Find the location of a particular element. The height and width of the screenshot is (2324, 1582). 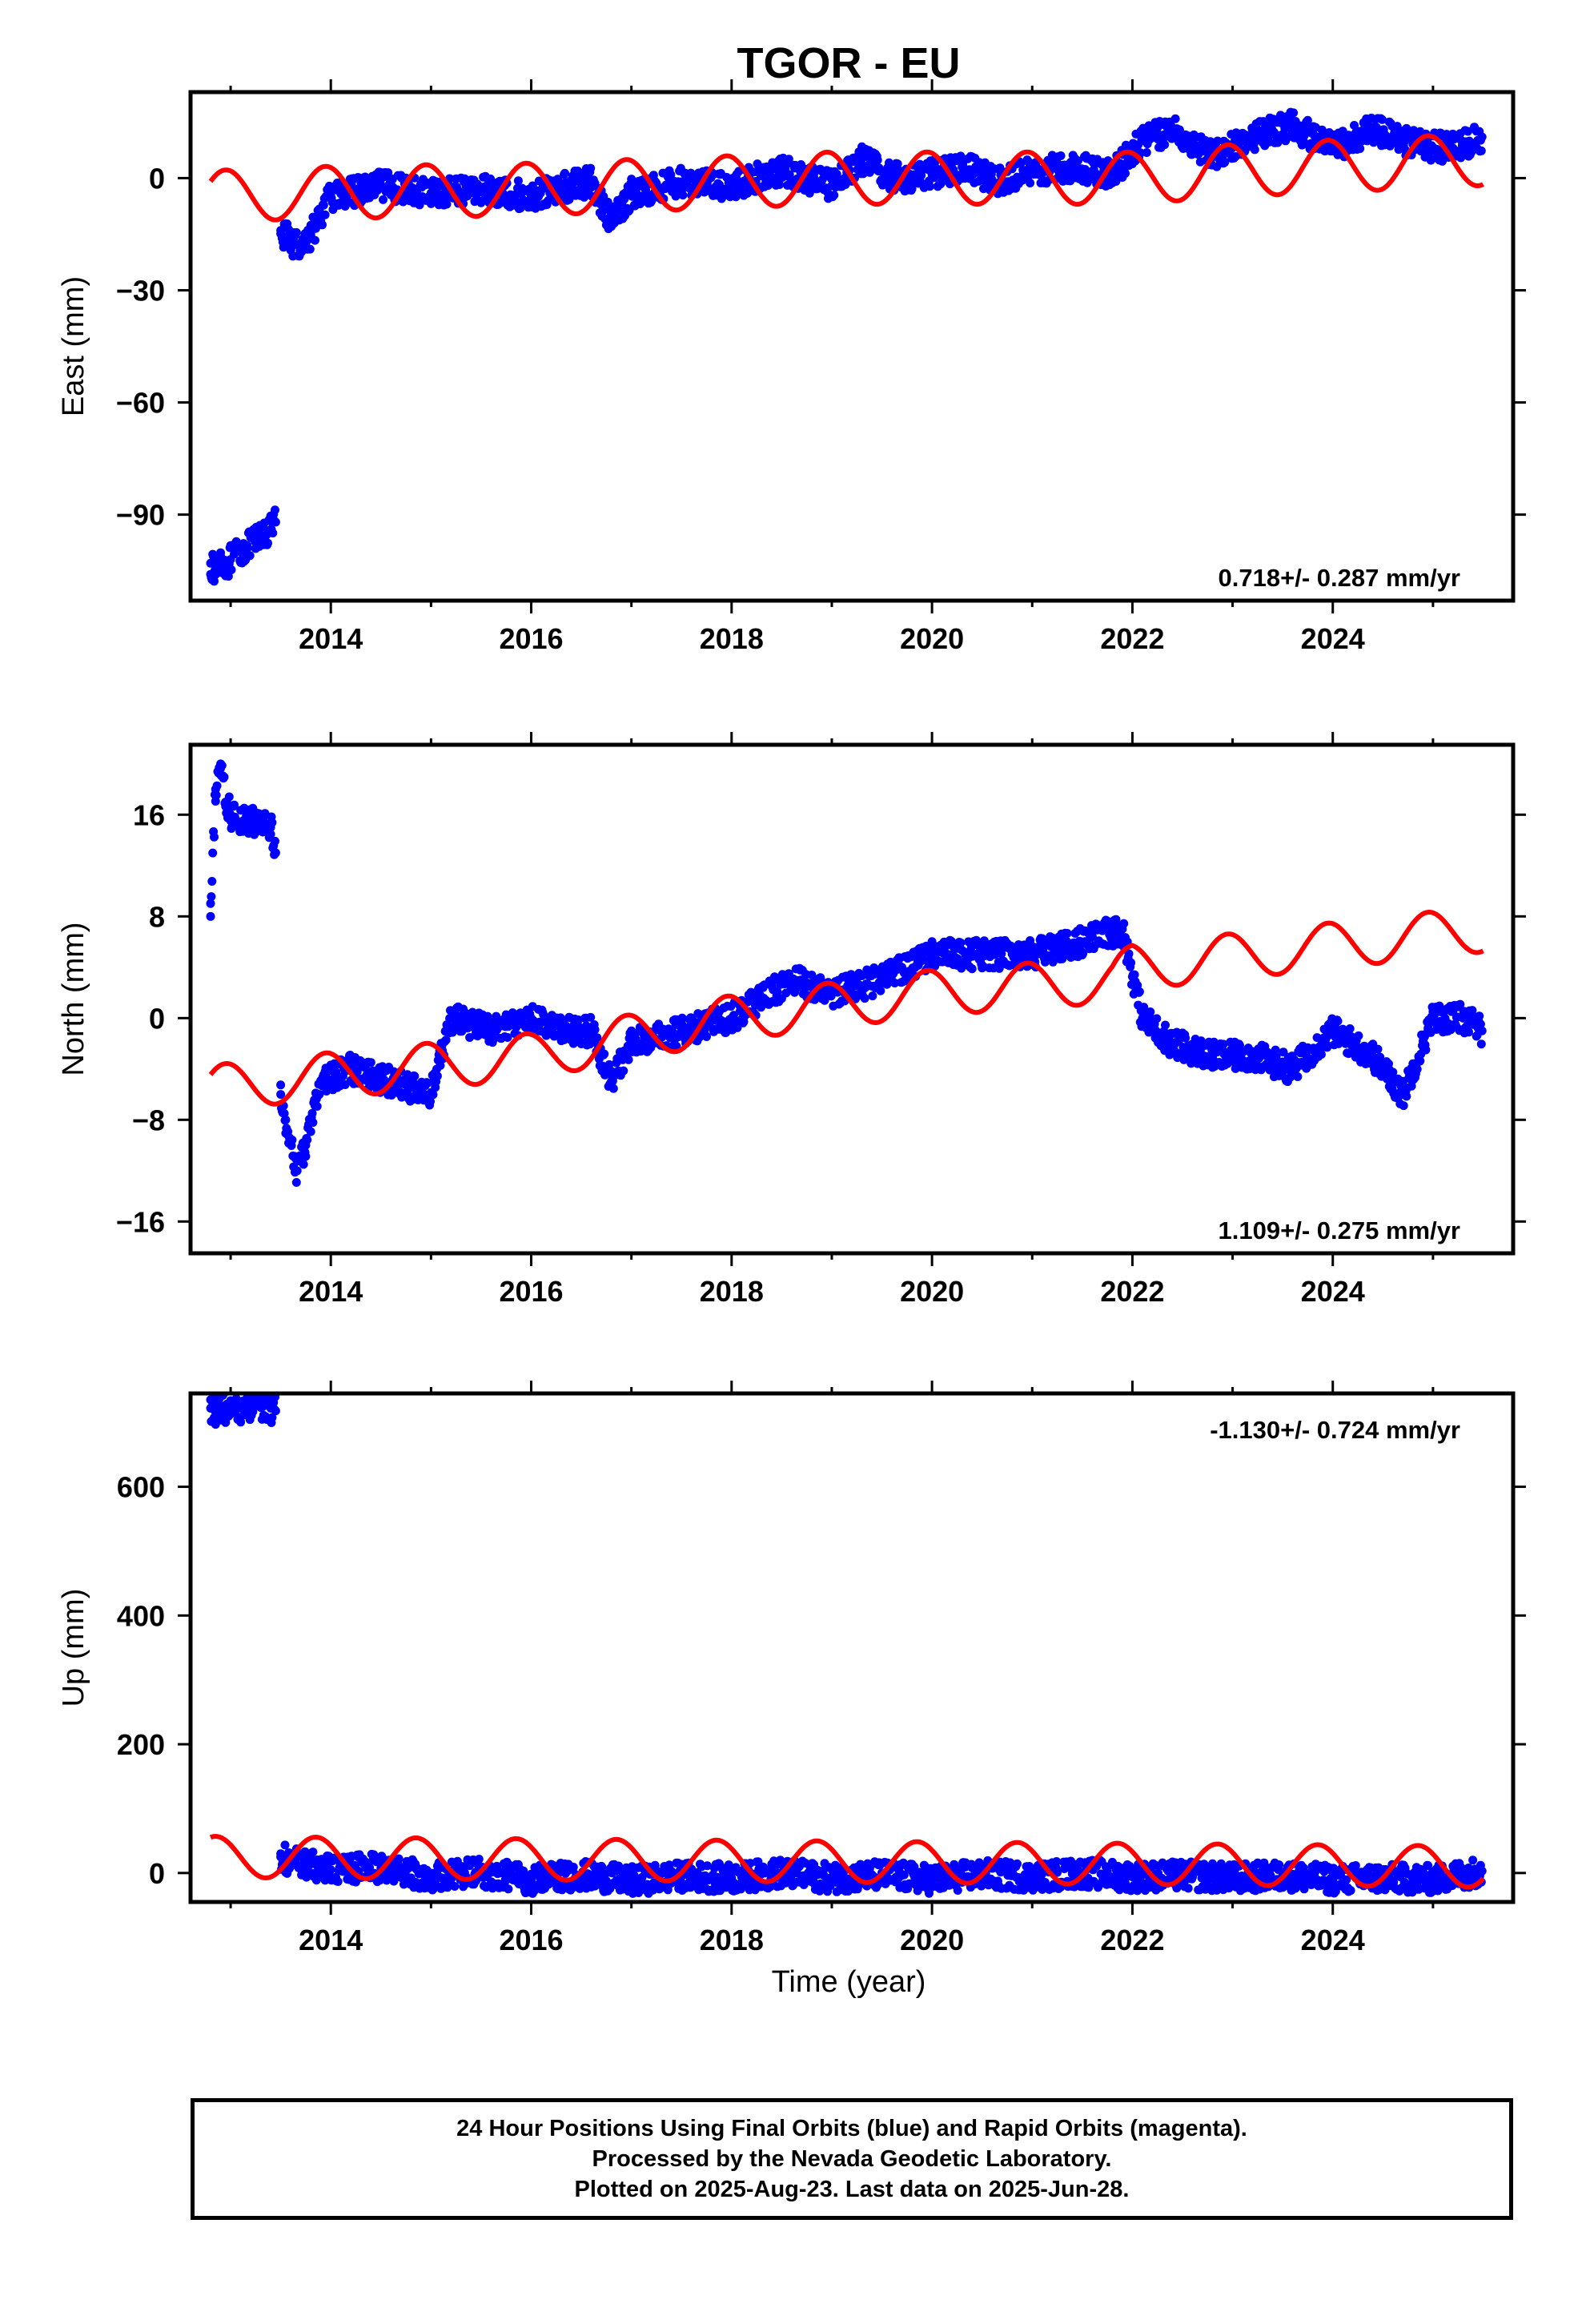

y-tick-label: 16 is located at coordinates (149, 814).